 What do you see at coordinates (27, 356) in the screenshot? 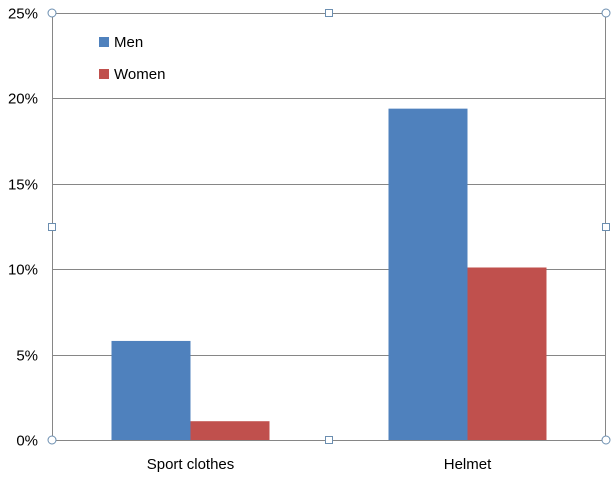
I see `y-tick-label: 5%` at bounding box center [27, 356].